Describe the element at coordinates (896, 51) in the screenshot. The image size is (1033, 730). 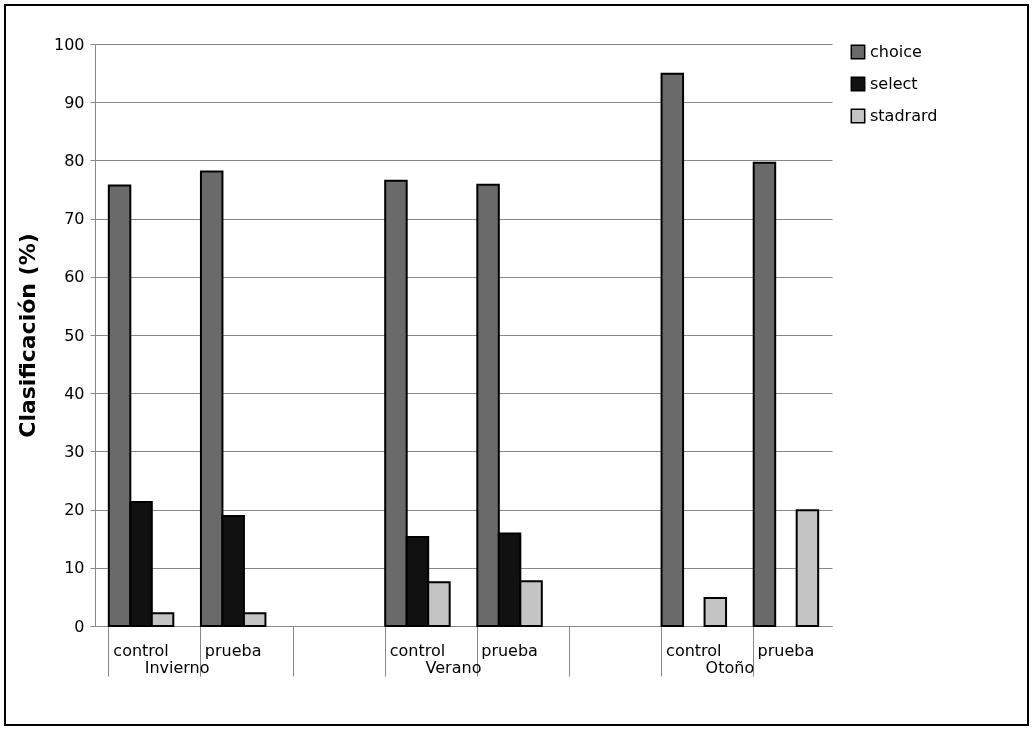
I see `legend-label: choice` at that location.